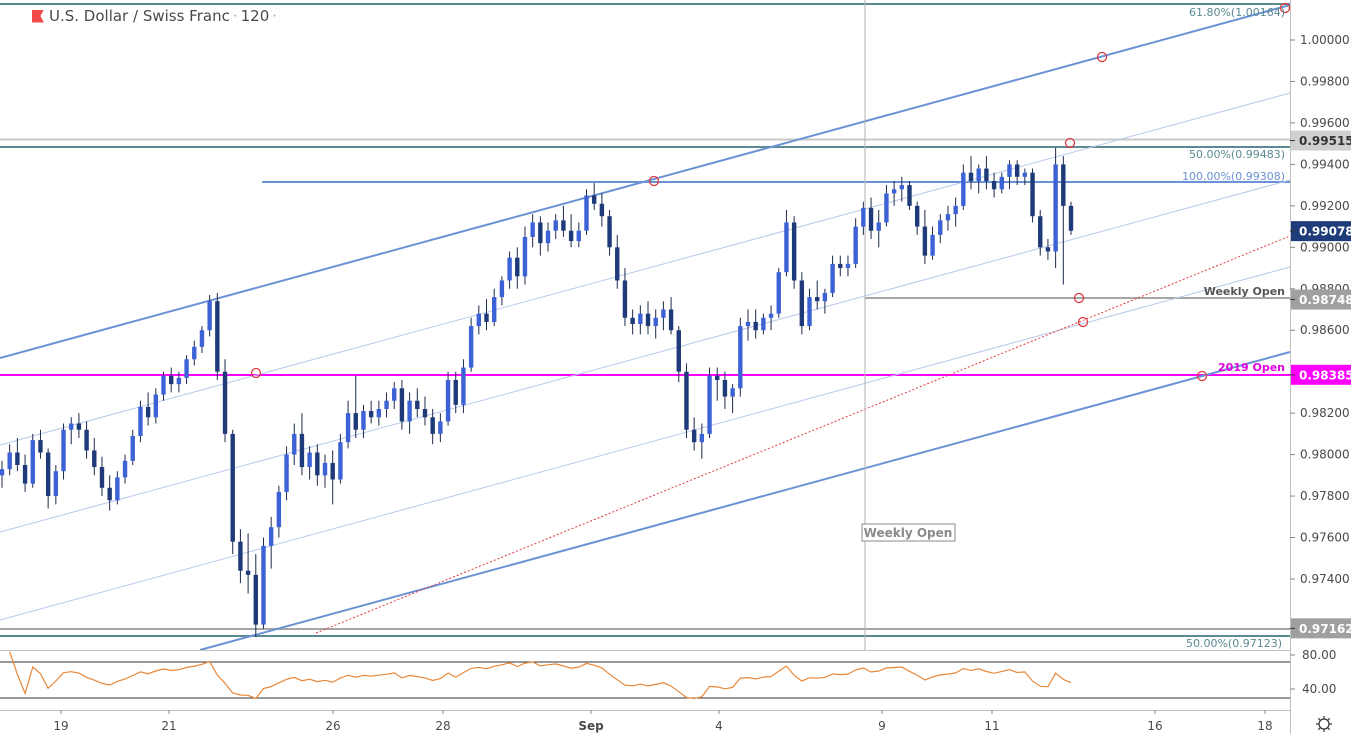 This screenshot has width=1351, height=738. Describe the element at coordinates (1325, 206) in the screenshot. I see `price-tick-label: 0.99200` at that location.